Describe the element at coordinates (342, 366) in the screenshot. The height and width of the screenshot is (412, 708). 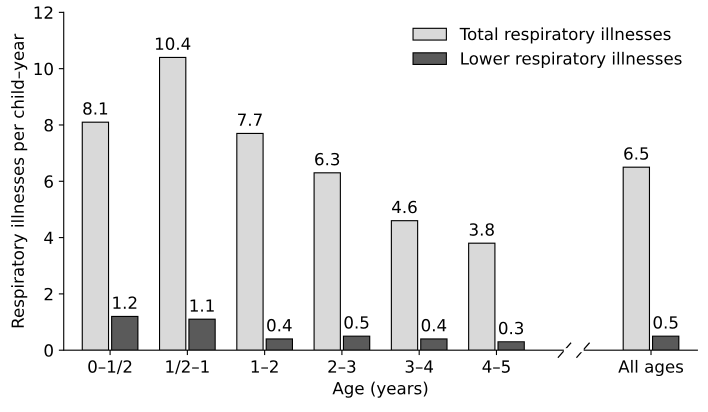
I see `x-tick-label: 2–3` at that location.